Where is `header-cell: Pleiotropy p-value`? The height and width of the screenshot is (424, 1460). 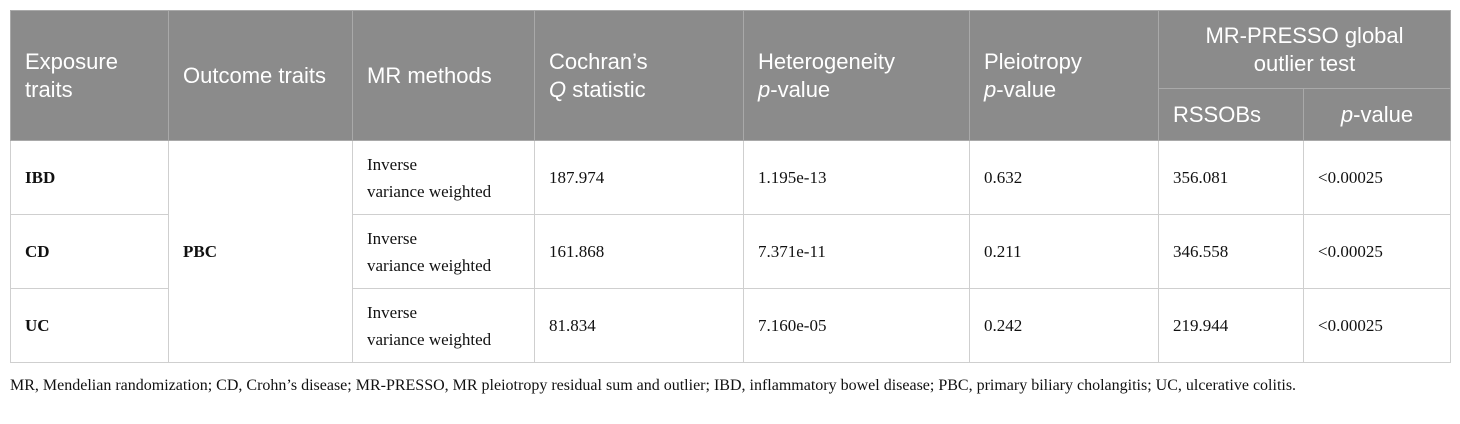 header-cell: Pleiotropy p-value is located at coordinates (1064, 75).